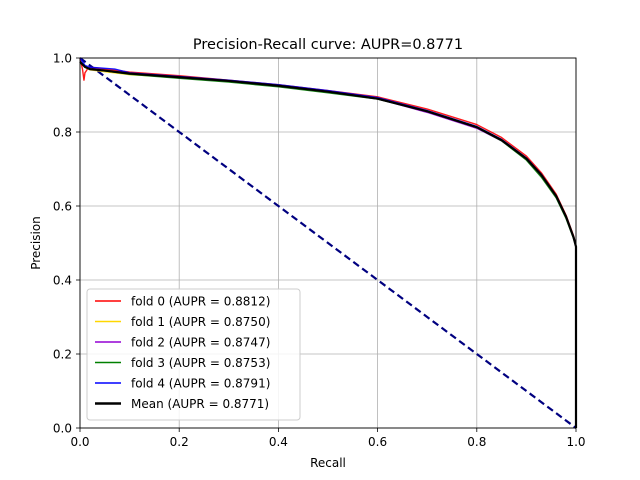  What do you see at coordinates (62, 355) in the screenshot?
I see `y-tick-label: 0.2` at bounding box center [62, 355].